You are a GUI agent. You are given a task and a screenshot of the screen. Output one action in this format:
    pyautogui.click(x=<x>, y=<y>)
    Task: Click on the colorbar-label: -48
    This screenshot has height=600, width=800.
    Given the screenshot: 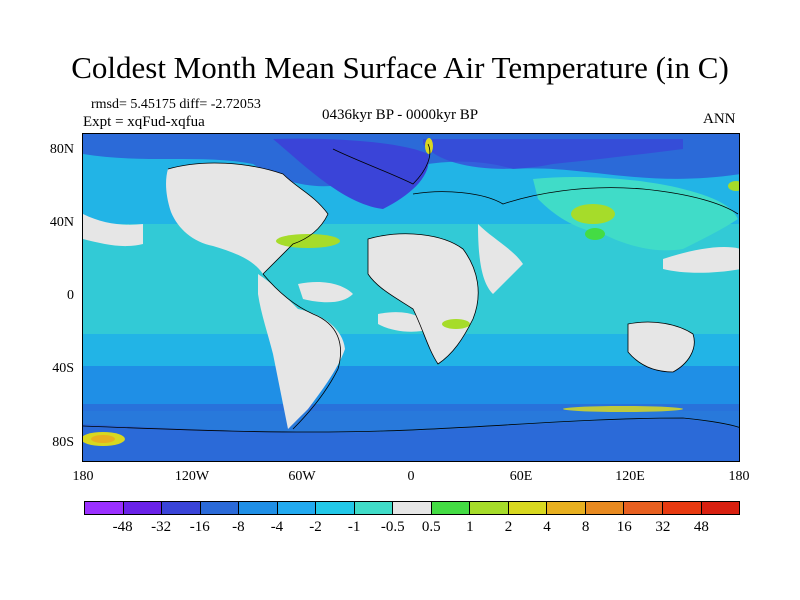 What is the action you would take?
    pyautogui.click(x=122, y=527)
    